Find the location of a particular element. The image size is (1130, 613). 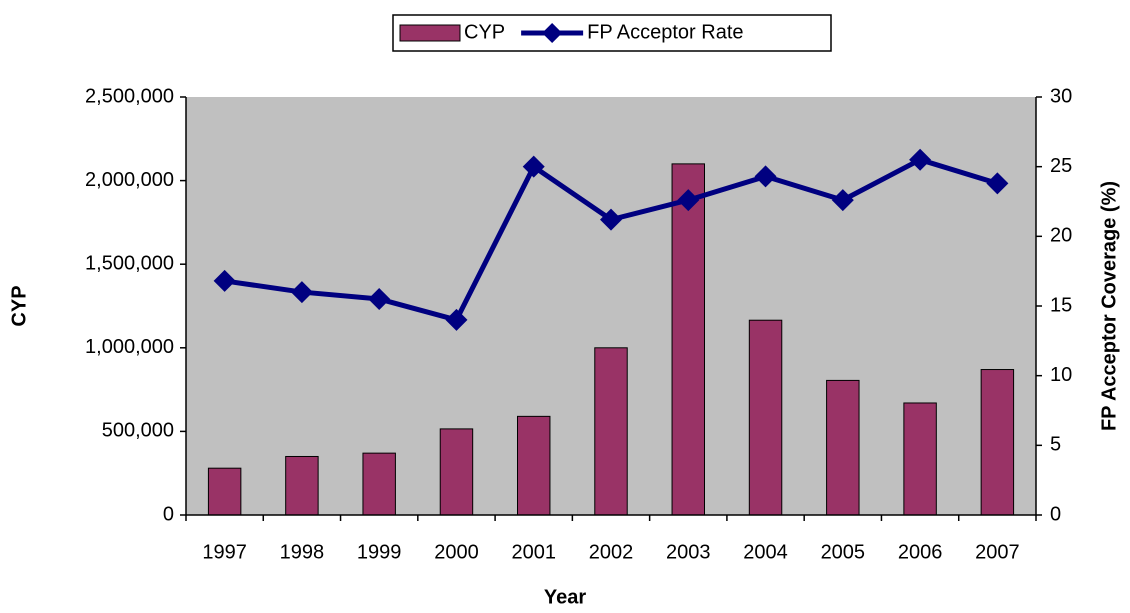

y2-tick-label: 15 is located at coordinates (1061, 305).